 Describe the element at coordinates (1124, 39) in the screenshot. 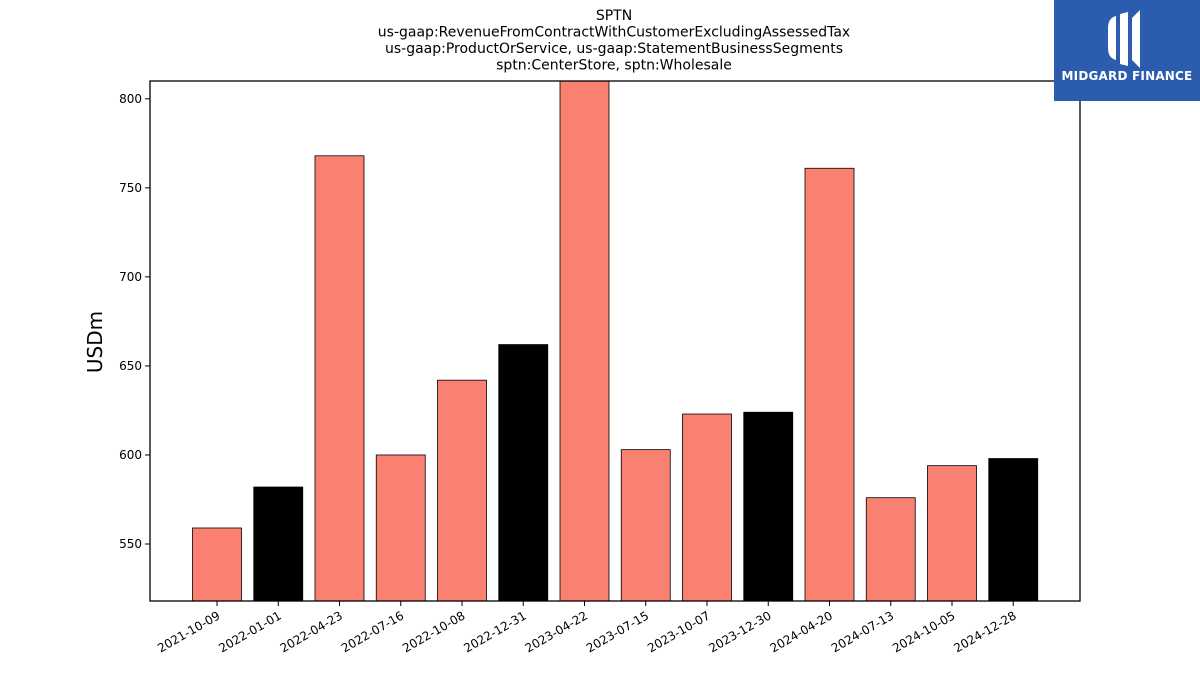

I see `logo-mark-icon` at that location.